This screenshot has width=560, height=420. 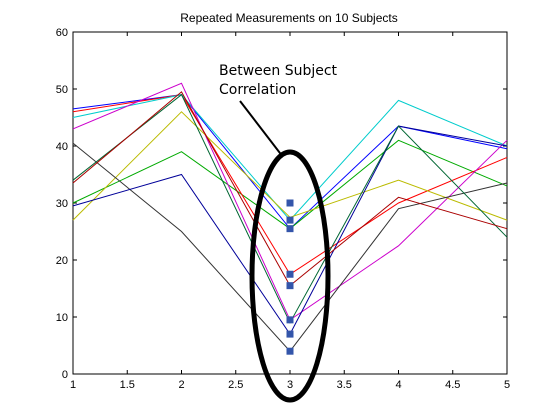 I want to click on y-tick-label: 0, so click(x=65, y=375).